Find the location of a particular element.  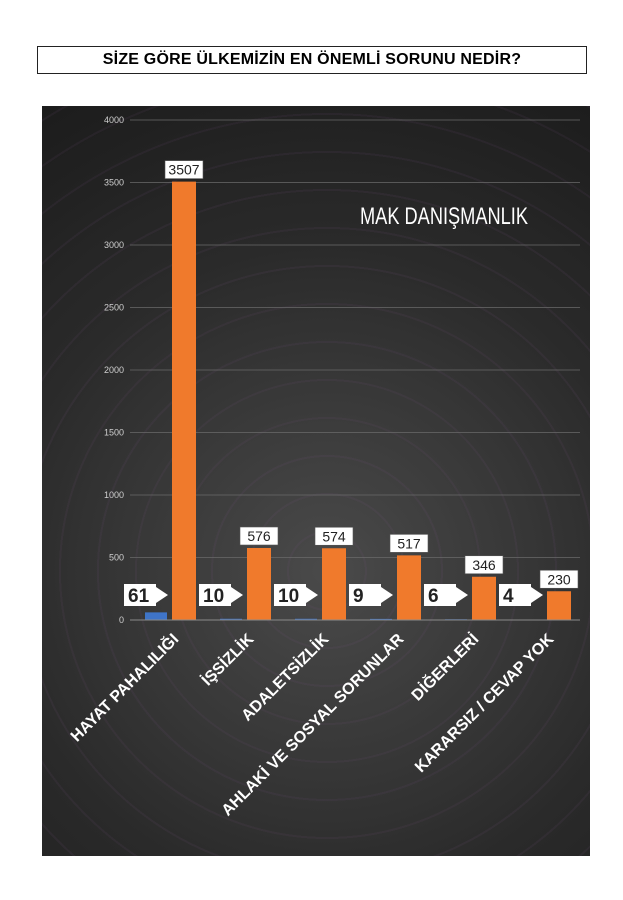

data-label: 4 is located at coordinates (508, 596).